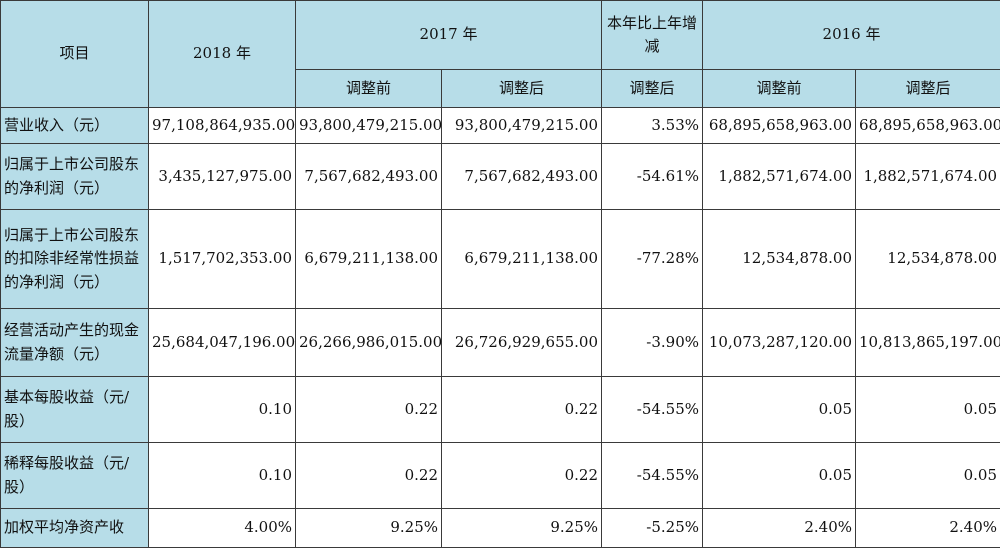 This screenshot has height=548, width=1000. Describe the element at coordinates (928, 89) in the screenshot. I see `header-2016-after-adjust: 调整后` at that location.